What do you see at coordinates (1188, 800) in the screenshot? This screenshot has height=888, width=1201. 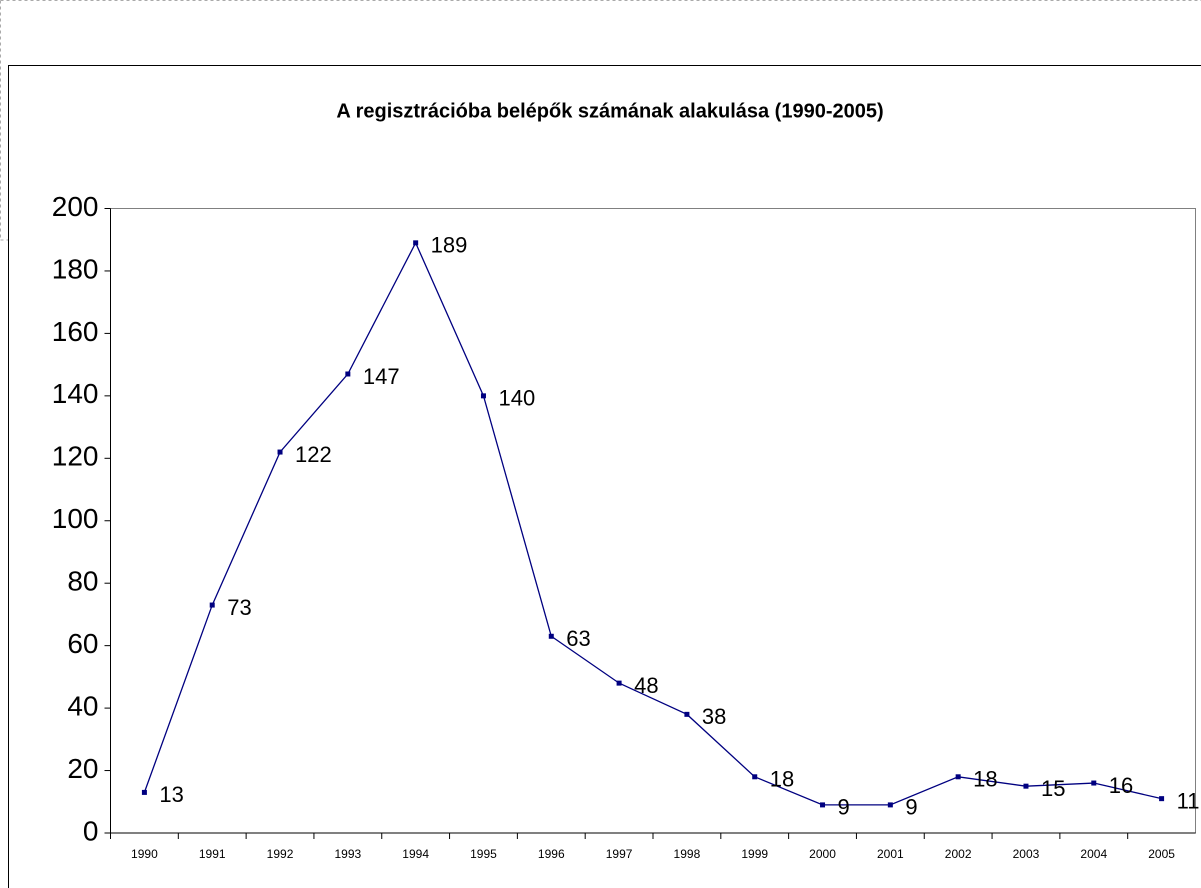 I see `data-label: 11` at bounding box center [1188, 800].